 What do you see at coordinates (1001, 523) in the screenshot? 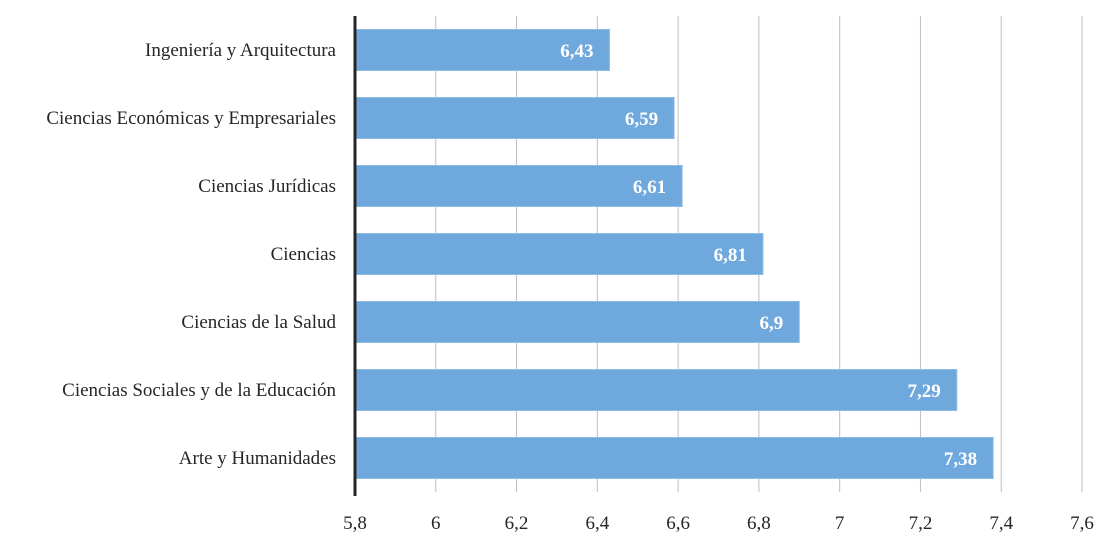
I see `x-tick-label: 7,4` at bounding box center [1001, 523].